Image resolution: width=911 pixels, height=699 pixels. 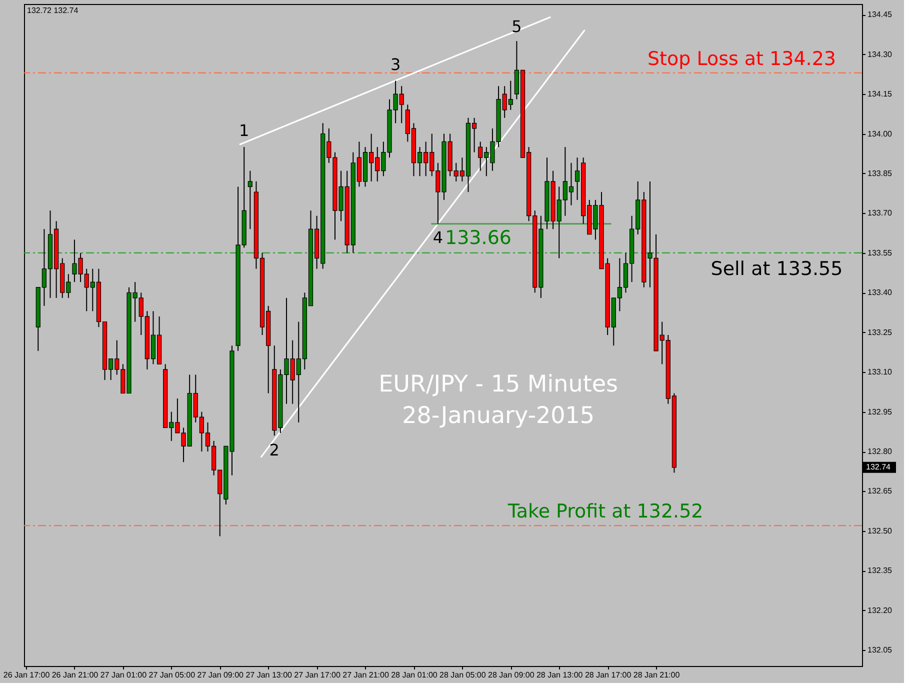 I want to click on x-tick-label: 28 Jan 13:00, so click(x=560, y=675).